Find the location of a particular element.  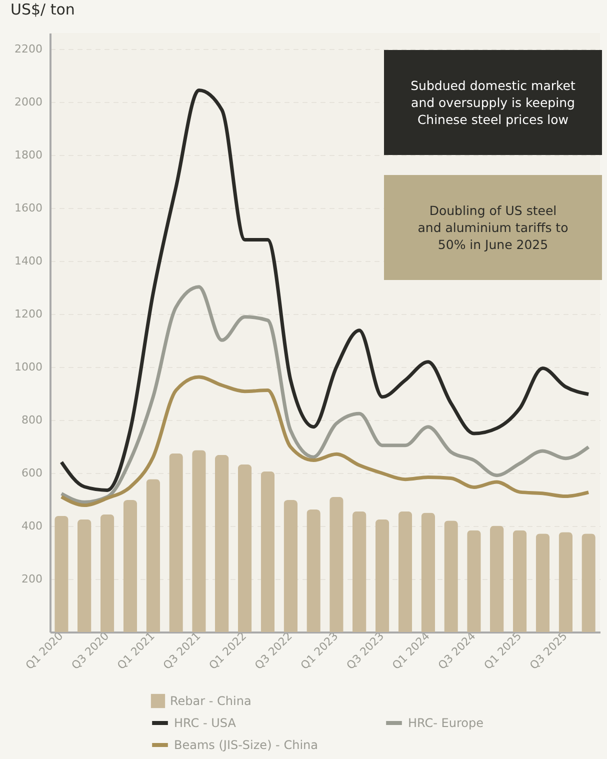

y-tick-label: 1400 is located at coordinates (28, 261).